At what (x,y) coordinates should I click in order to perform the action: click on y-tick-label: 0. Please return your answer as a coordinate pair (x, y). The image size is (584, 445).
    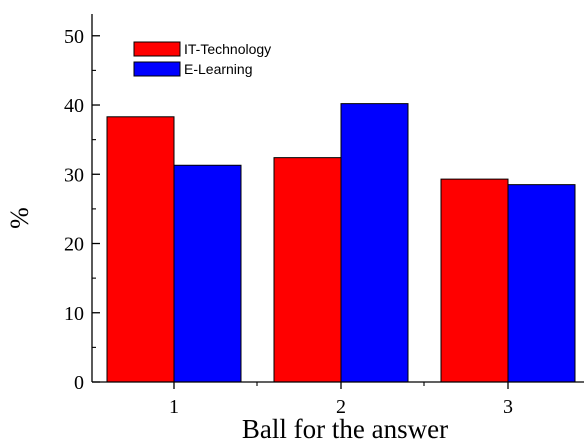
    Looking at the image, I should click on (79, 383).